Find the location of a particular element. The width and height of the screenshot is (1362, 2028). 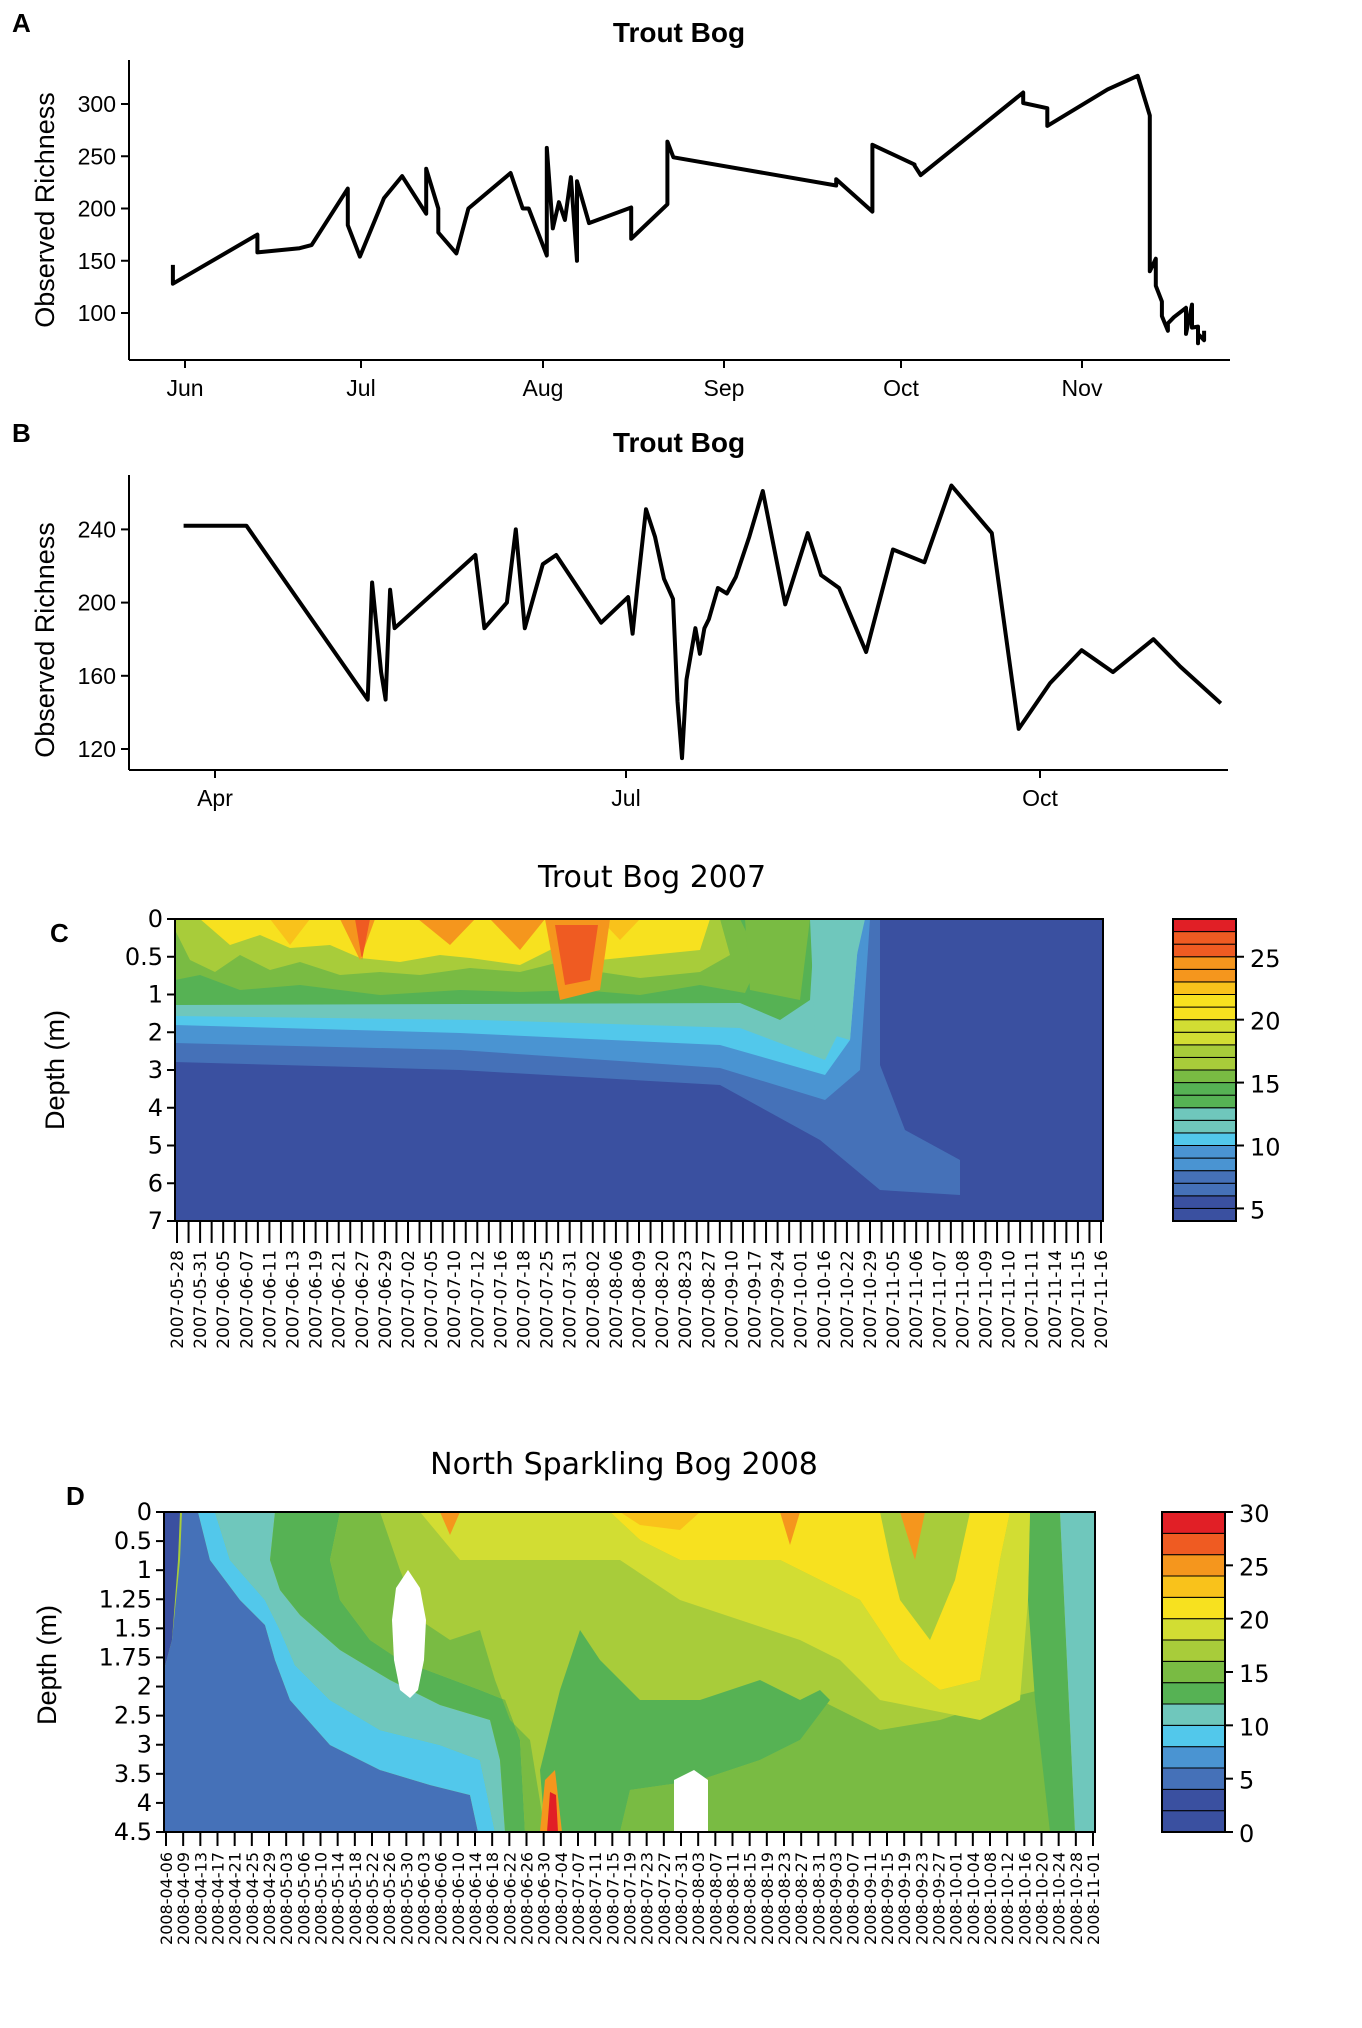

date-tick-label: 2008-09-11 is located at coordinates (870, 1898).